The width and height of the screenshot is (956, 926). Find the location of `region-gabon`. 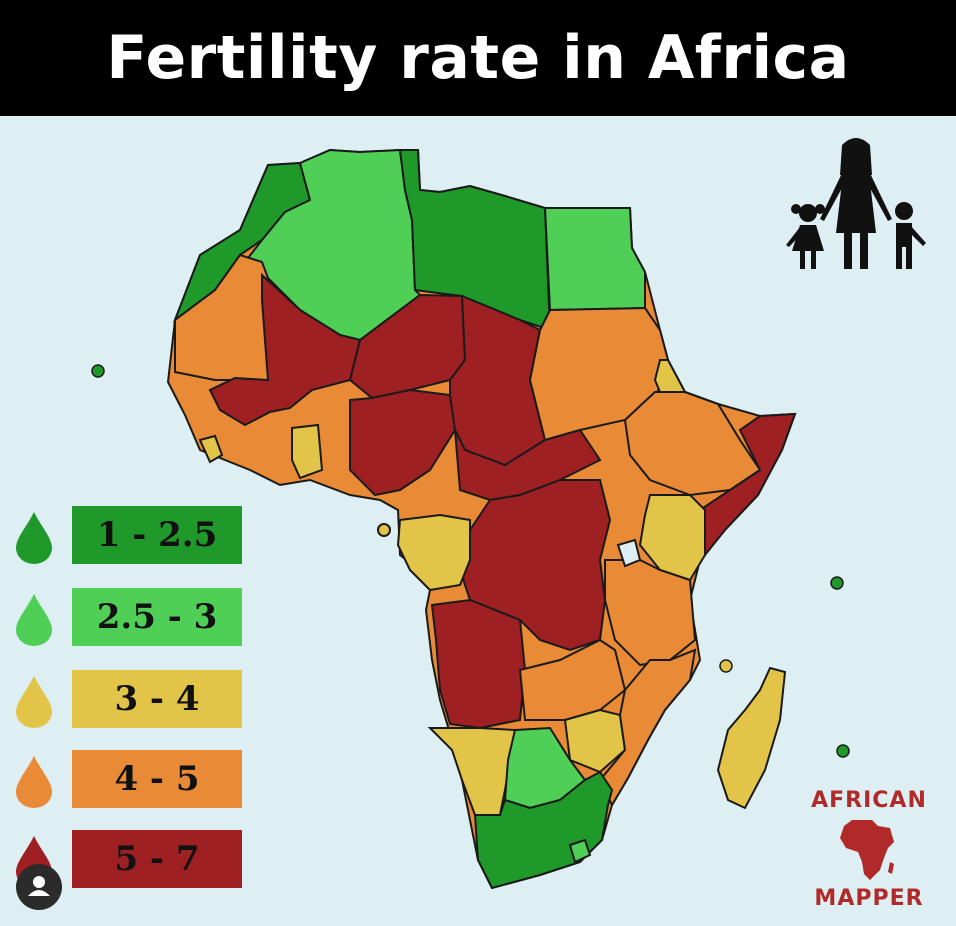

region-gabon is located at coordinates (433, 552).